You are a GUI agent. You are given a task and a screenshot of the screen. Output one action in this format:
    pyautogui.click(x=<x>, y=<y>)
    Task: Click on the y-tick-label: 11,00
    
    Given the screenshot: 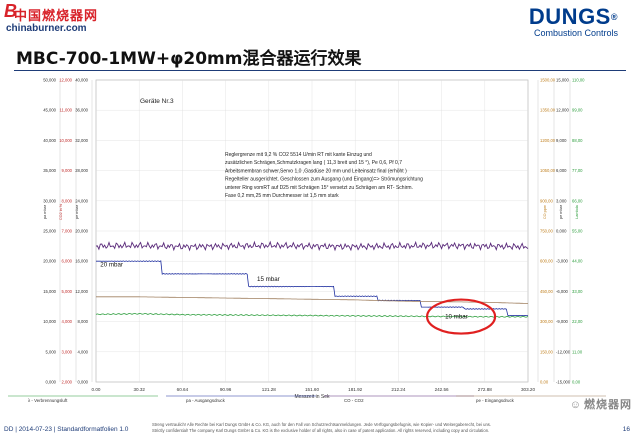 What is the action you would take?
    pyautogui.click(x=577, y=351)
    